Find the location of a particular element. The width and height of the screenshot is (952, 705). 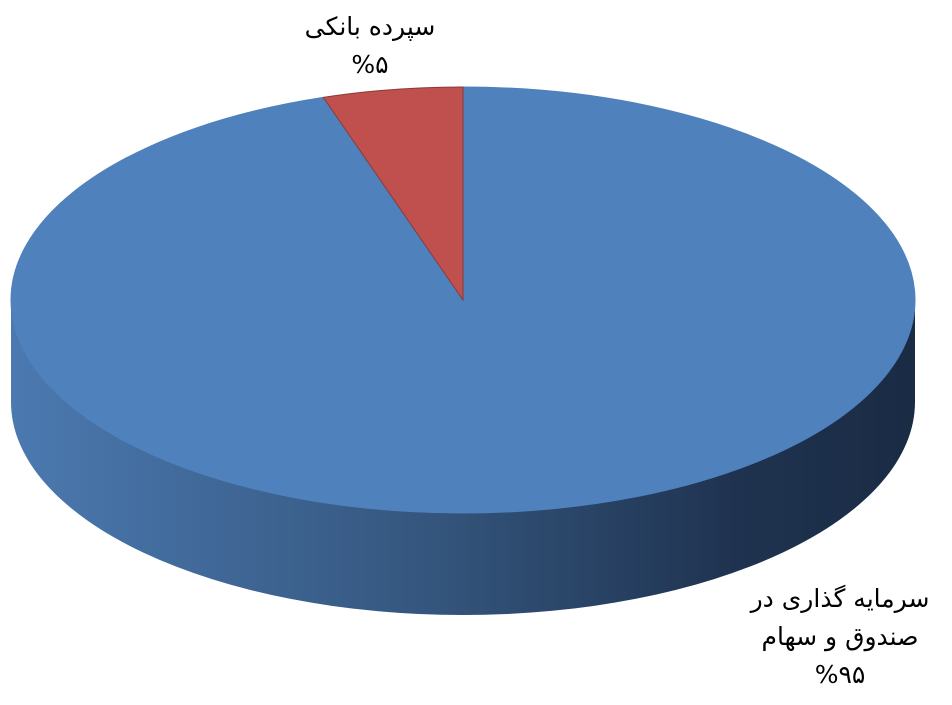

pie-slice-bank-deposit is located at coordinates (393, 194).